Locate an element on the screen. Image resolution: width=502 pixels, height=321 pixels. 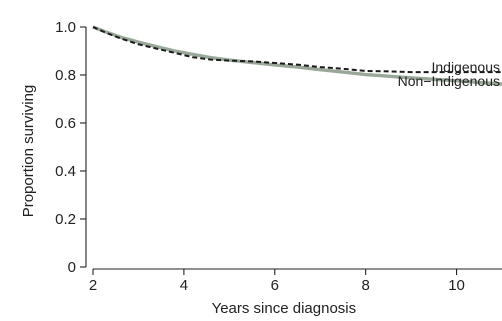
series-line-indigenous is located at coordinates (297, 50).